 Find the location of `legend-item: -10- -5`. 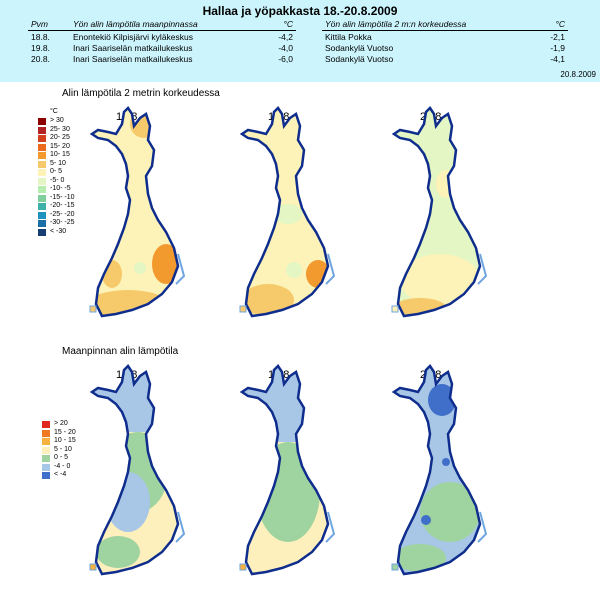

legend-item: -10- -5 is located at coordinates (54, 189).